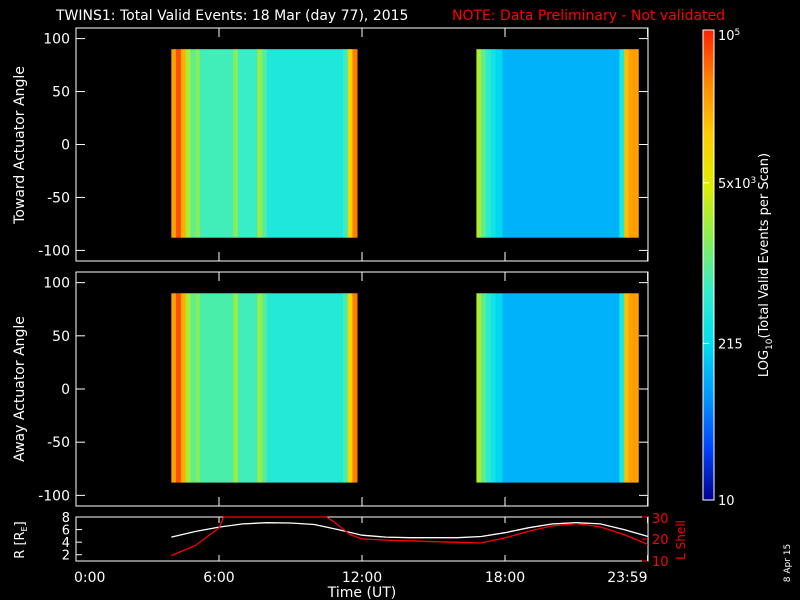  Describe the element at coordinates (410, 530) in the screenshot. I see `r-distance-line` at that location.